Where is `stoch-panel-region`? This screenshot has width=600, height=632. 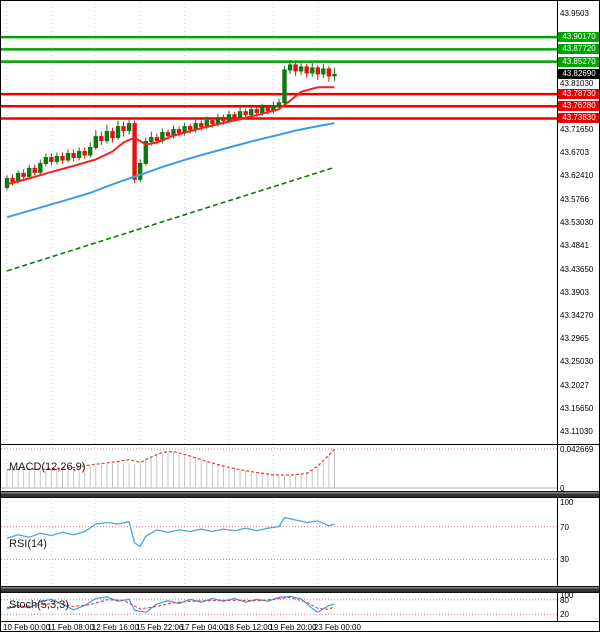
stoch-panel-region is located at coordinates (279, 607).